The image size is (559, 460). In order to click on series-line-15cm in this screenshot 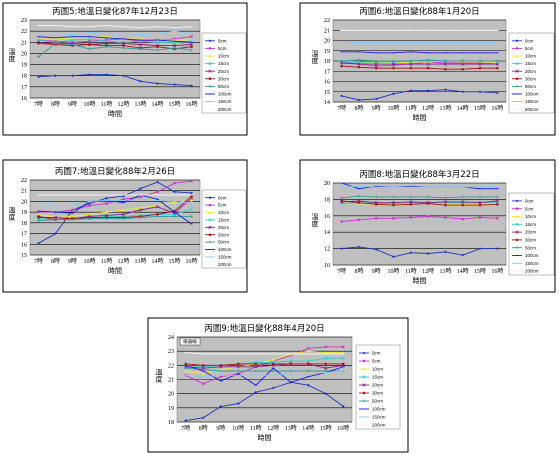, I will do `click(264, 362)`.